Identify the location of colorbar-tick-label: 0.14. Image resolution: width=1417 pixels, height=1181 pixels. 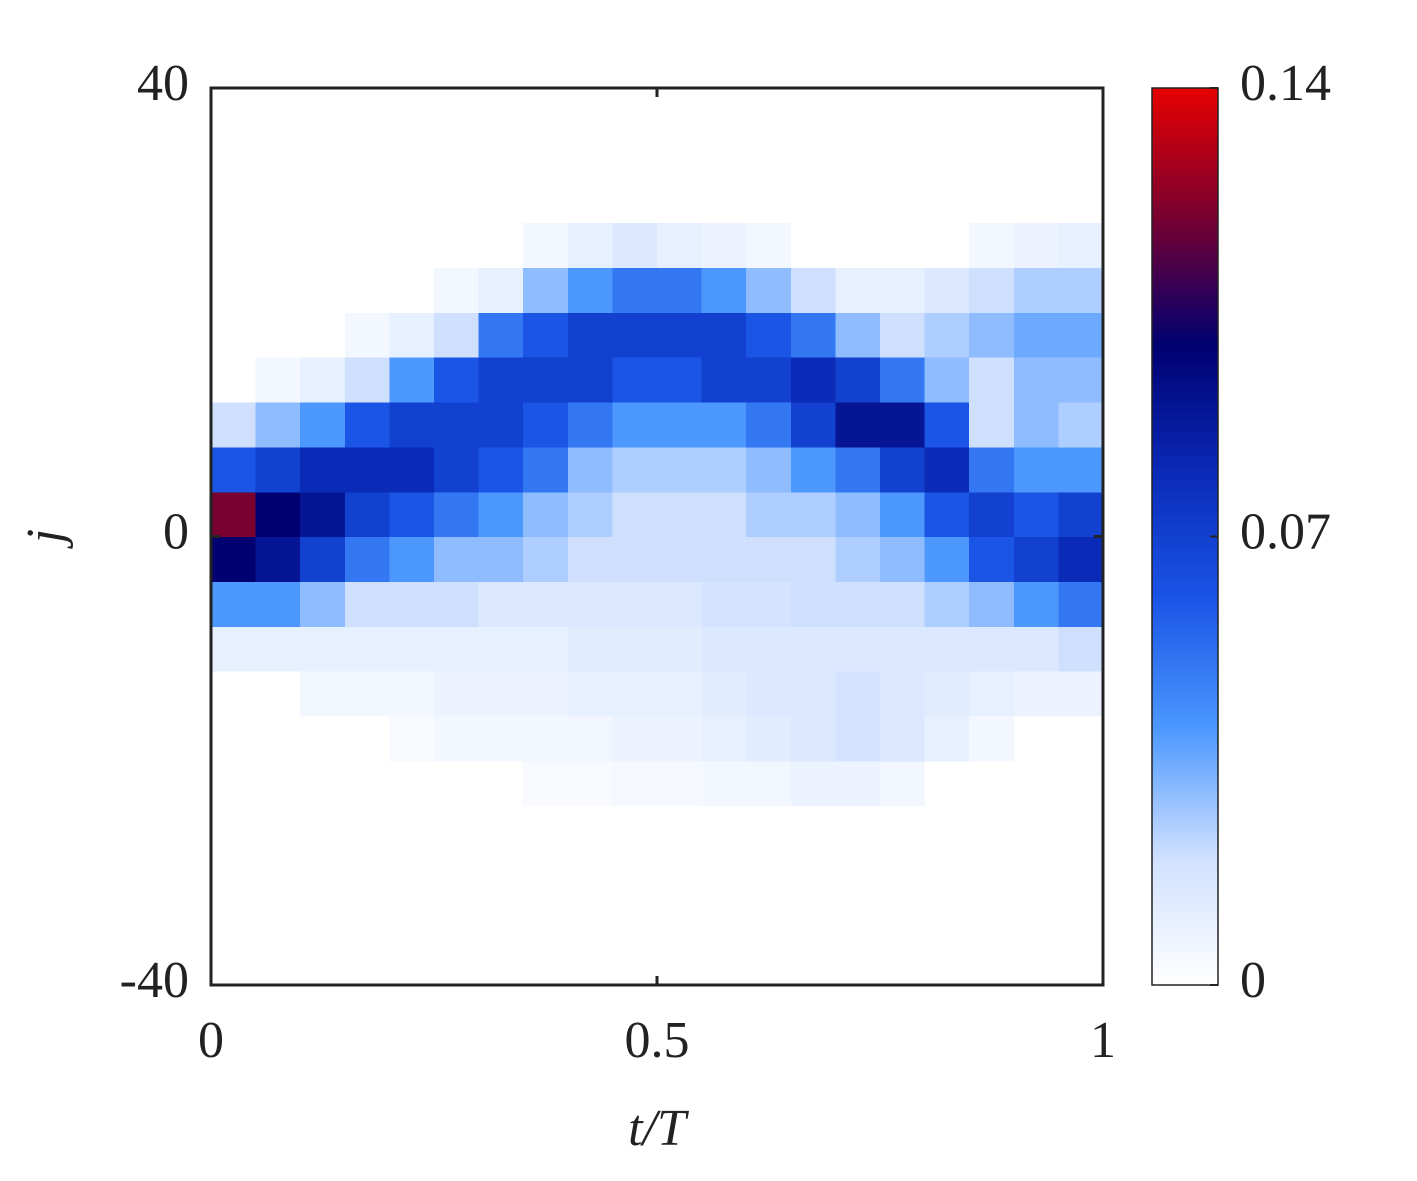
(1285, 83).